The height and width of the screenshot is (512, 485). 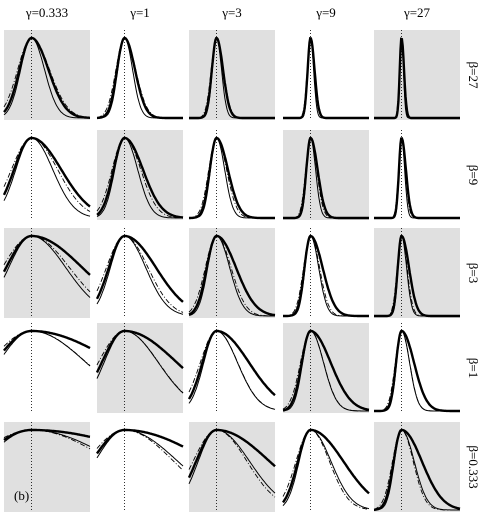 What do you see at coordinates (473, 466) in the screenshot?
I see `row-label: β=0.333` at bounding box center [473, 466].